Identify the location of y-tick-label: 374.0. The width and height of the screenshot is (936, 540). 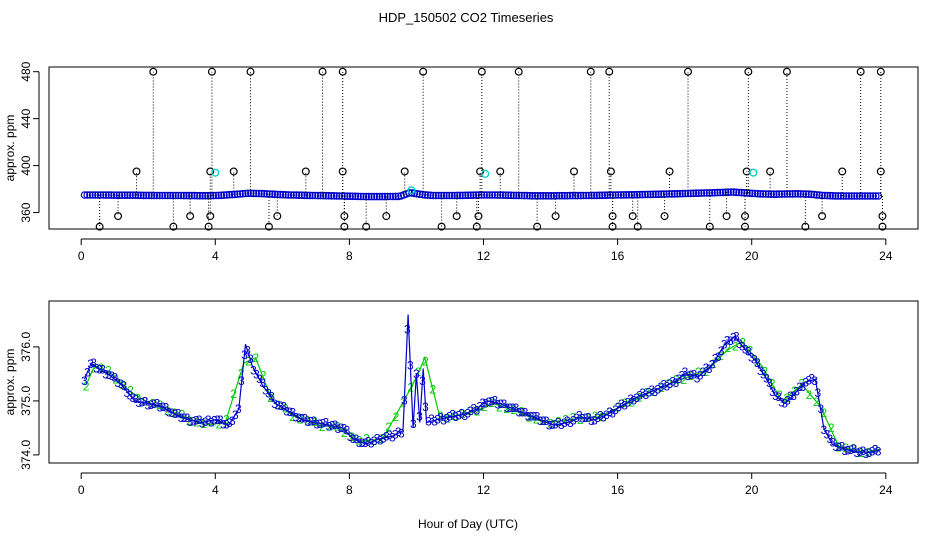
(26, 455).